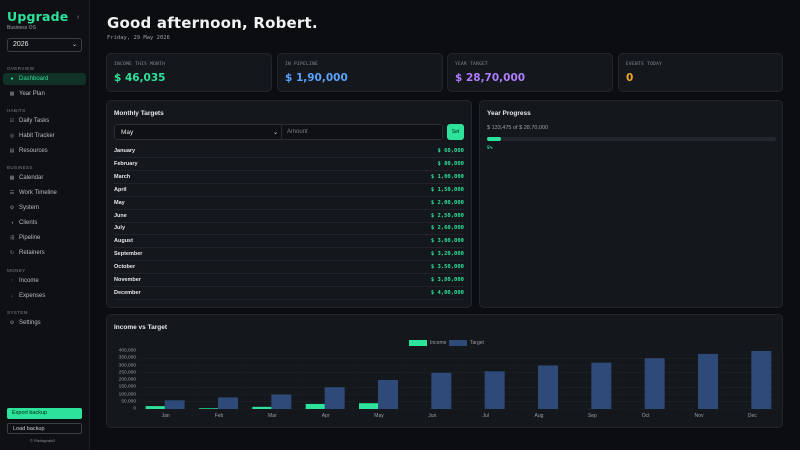  Describe the element at coordinates (139, 113) in the screenshot. I see `card-title: Monthly Targets` at that location.